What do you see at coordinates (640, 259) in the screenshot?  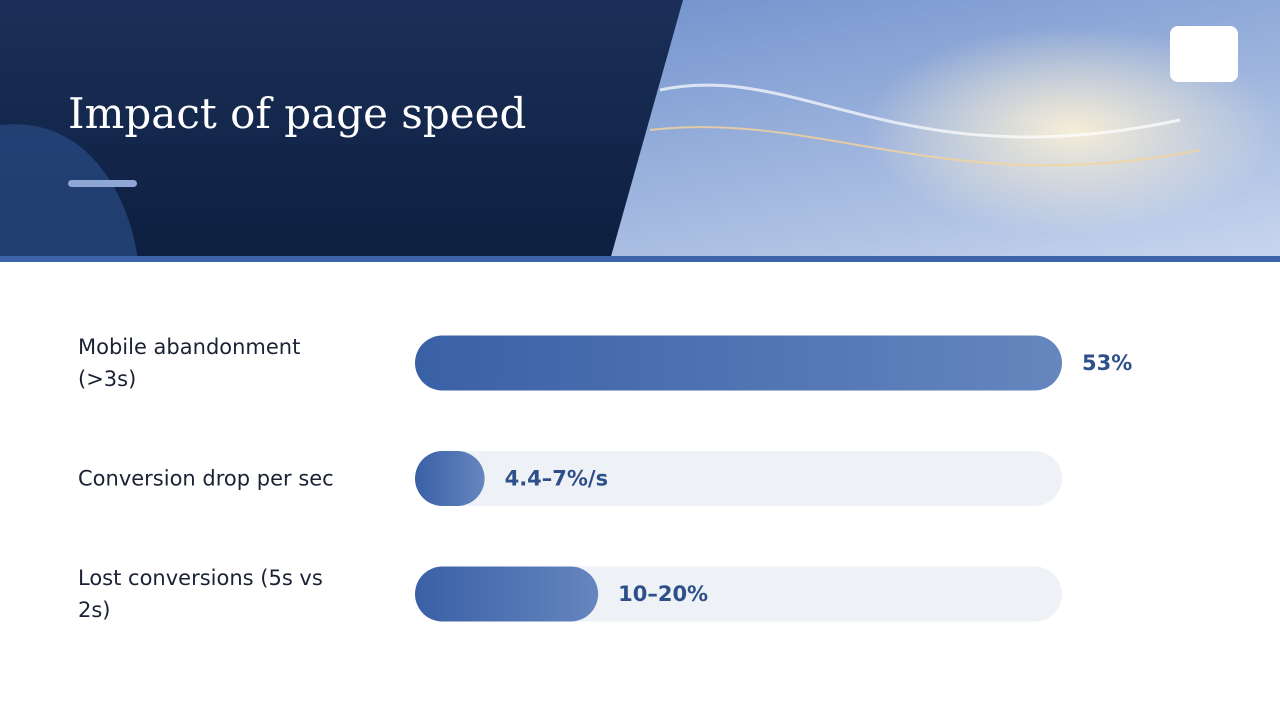 I see `header-border` at bounding box center [640, 259].